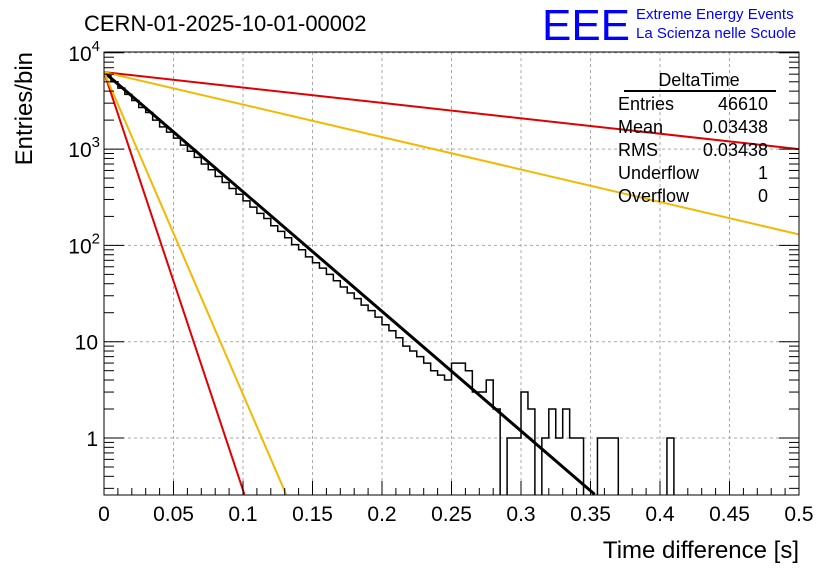 This screenshot has width=836, height=572. I want to click on stats-title: DeltaTime, so click(698, 80).